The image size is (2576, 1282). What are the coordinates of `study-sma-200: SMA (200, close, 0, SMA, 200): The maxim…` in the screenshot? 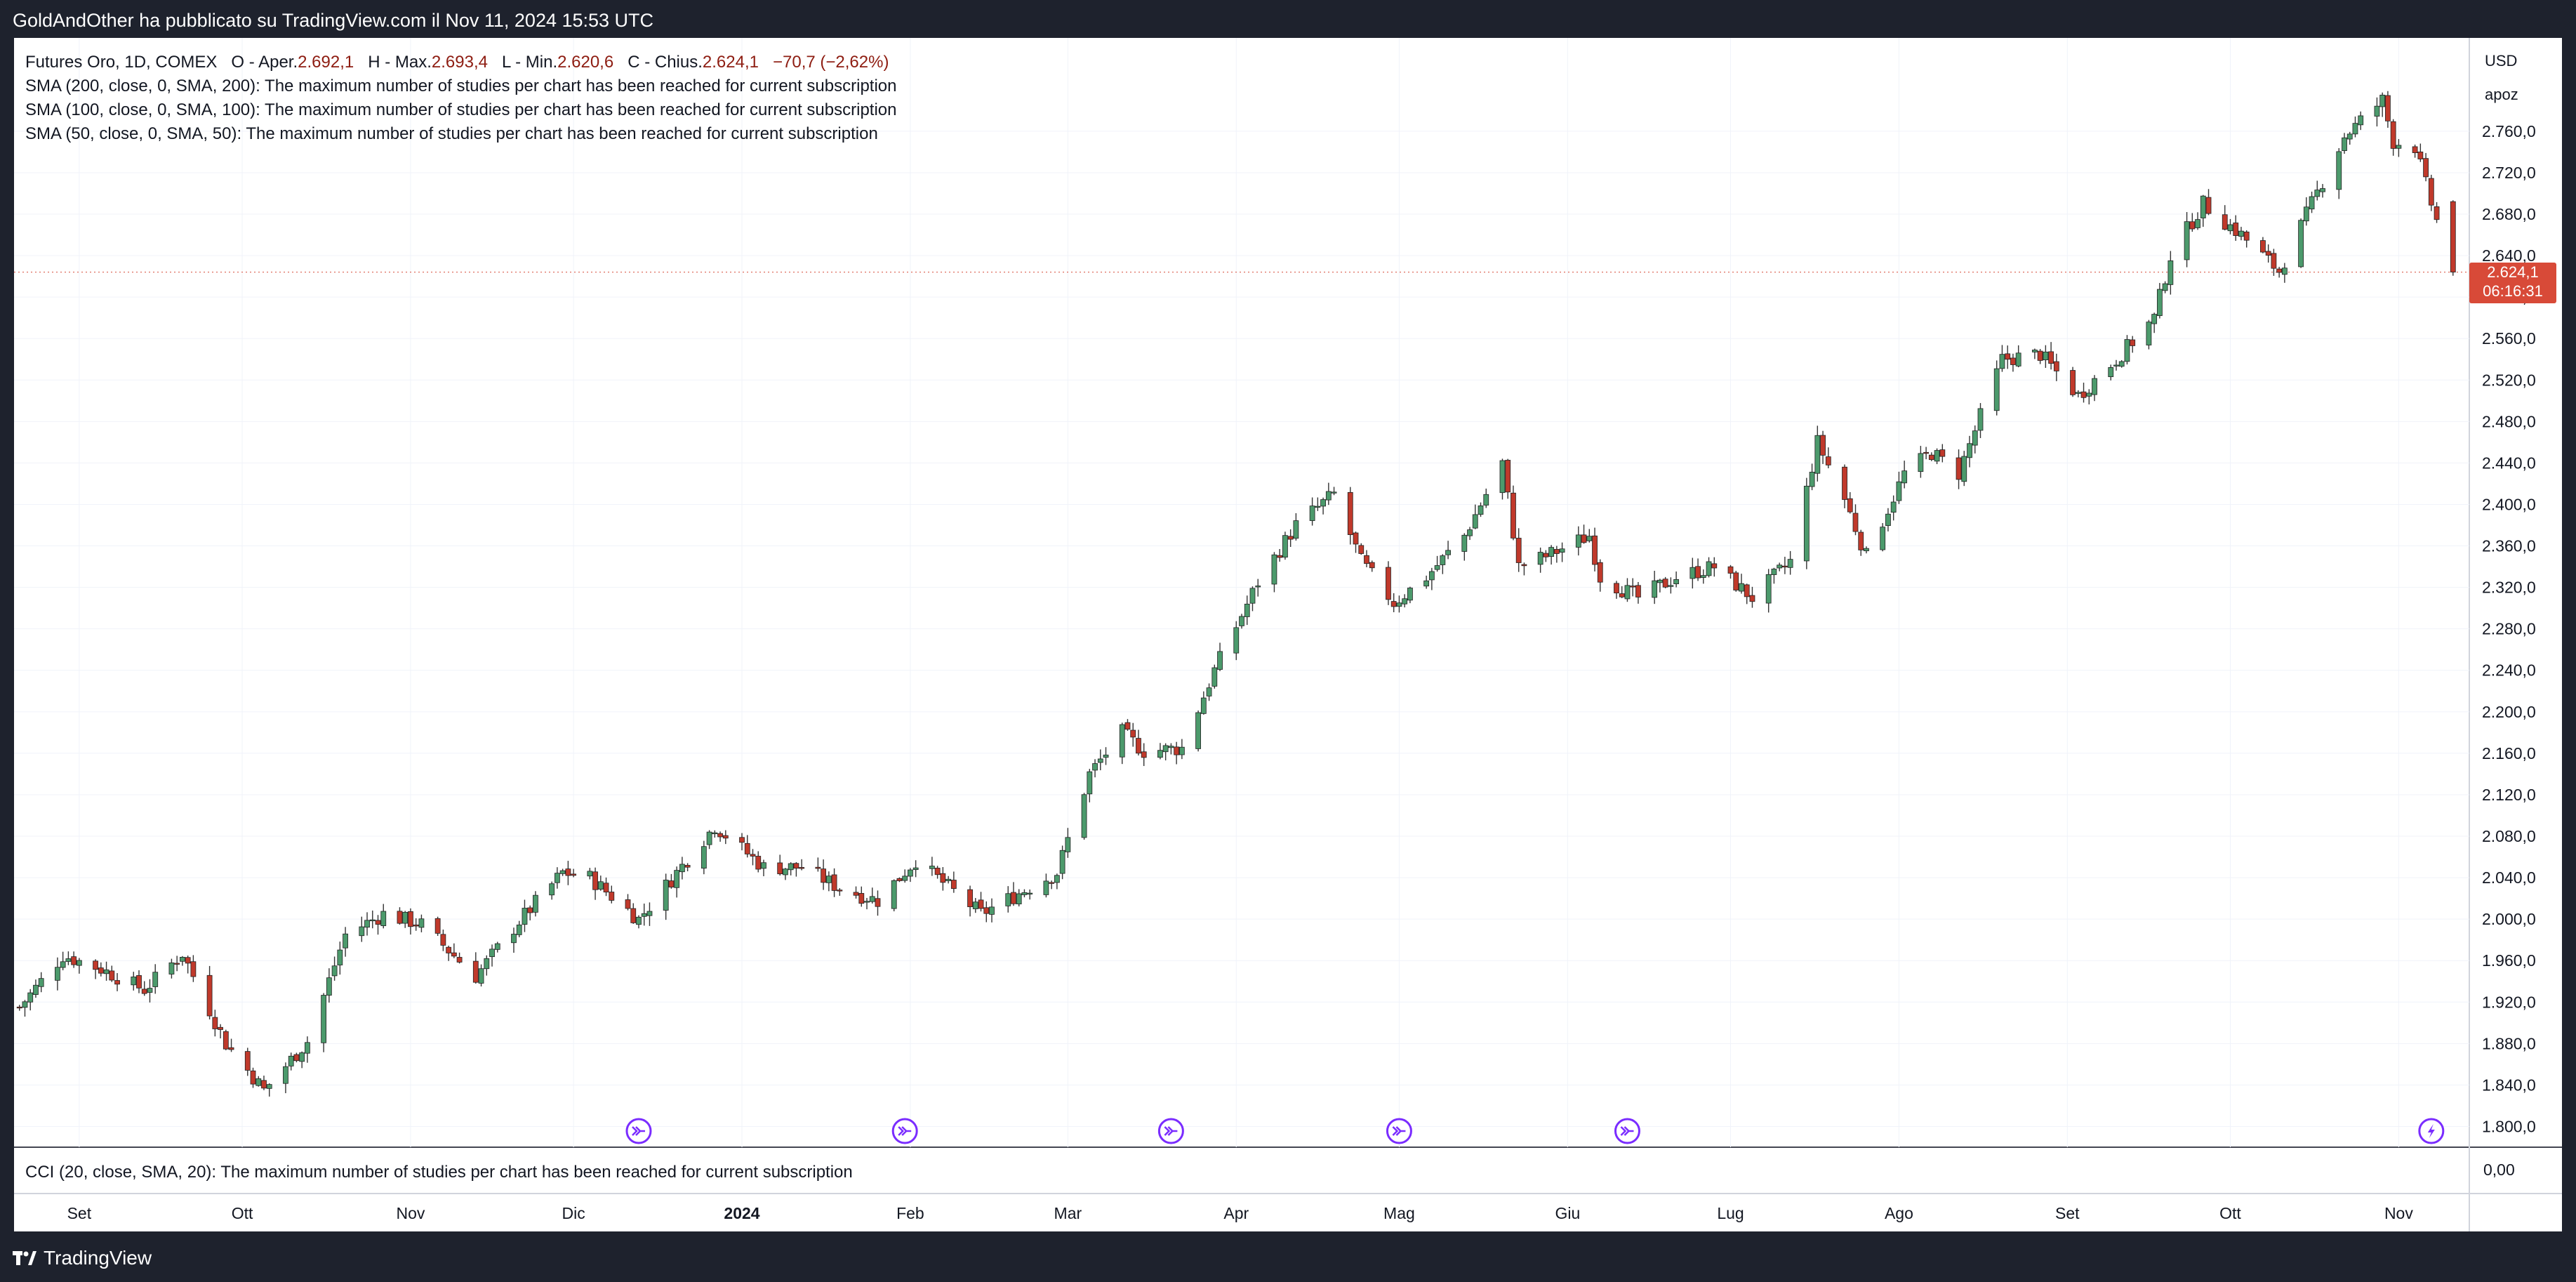 It's located at (461, 86).